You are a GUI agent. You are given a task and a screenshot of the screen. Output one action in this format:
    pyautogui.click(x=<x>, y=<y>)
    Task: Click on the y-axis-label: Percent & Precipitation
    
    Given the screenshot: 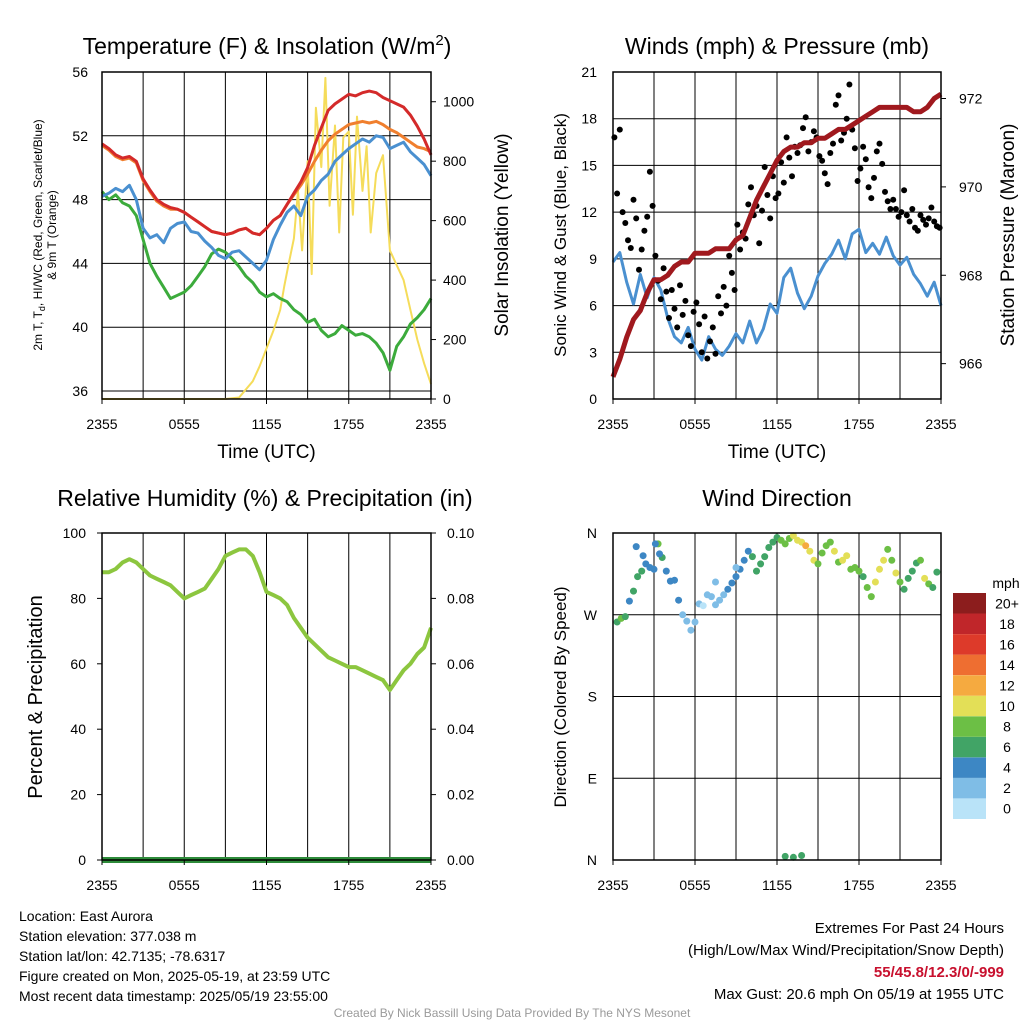 What is the action you would take?
    pyautogui.click(x=36, y=696)
    